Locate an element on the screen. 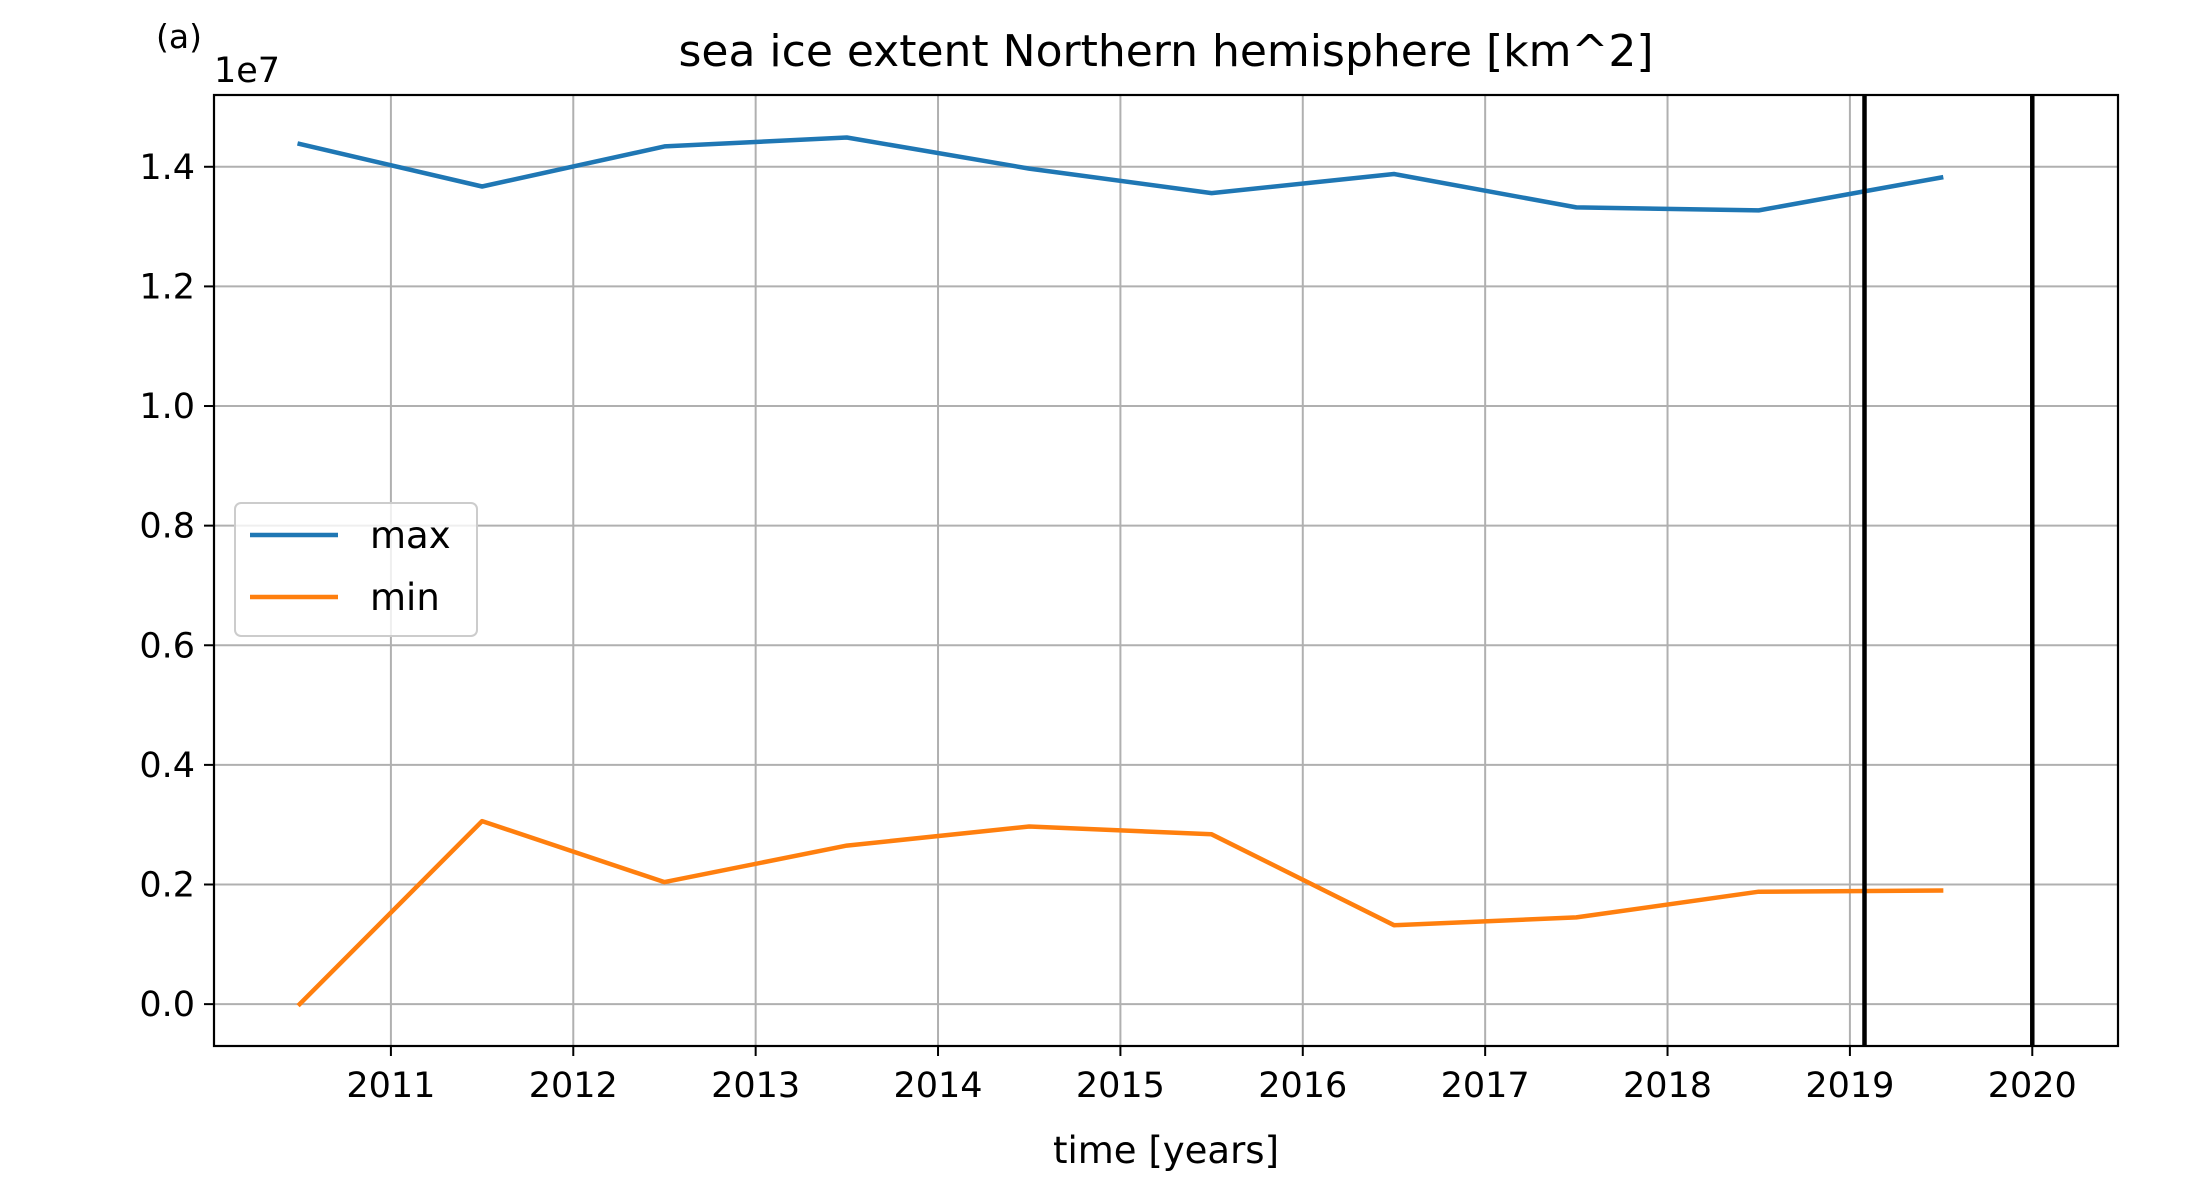 This screenshot has height=1181, width=2196. vertical-marker-lines is located at coordinates (1948, 570).